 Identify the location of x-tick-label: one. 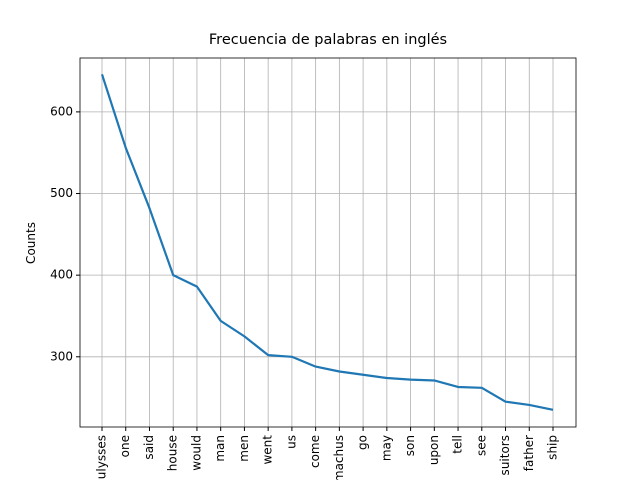
(125, 446).